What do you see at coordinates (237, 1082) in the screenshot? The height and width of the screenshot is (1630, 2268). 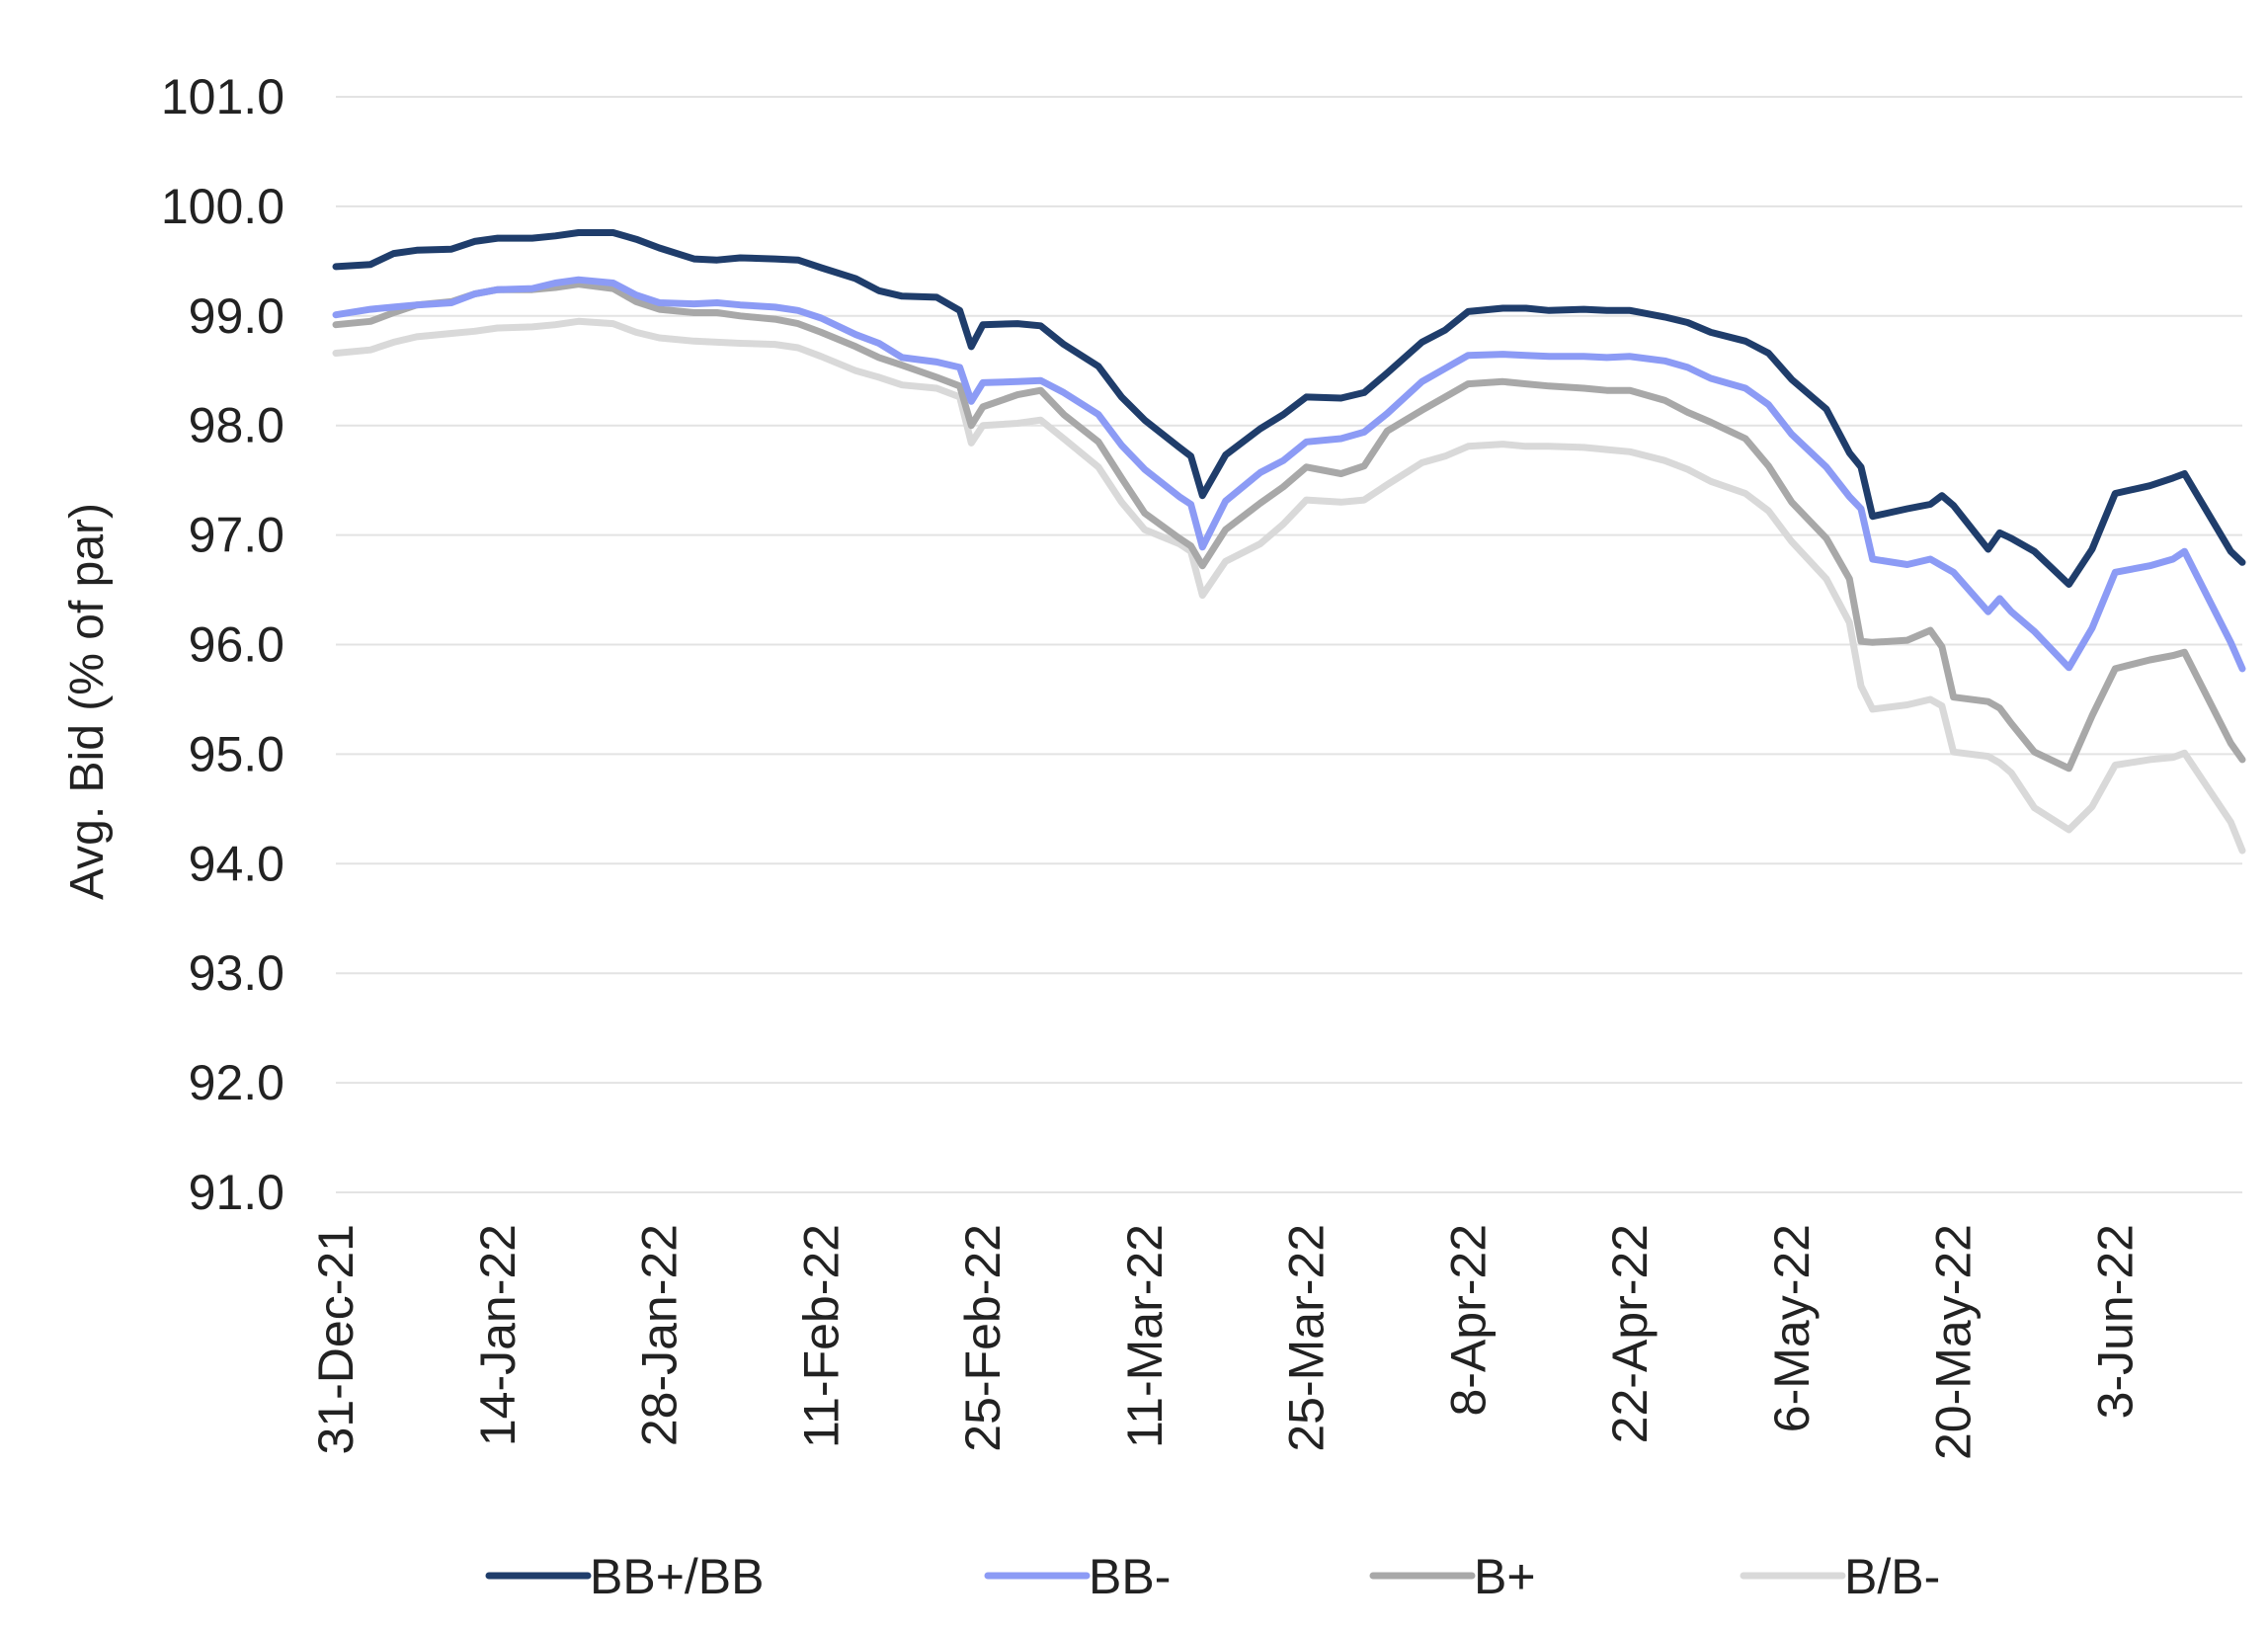 I see `y-tick-label: 92.0` at bounding box center [237, 1082].